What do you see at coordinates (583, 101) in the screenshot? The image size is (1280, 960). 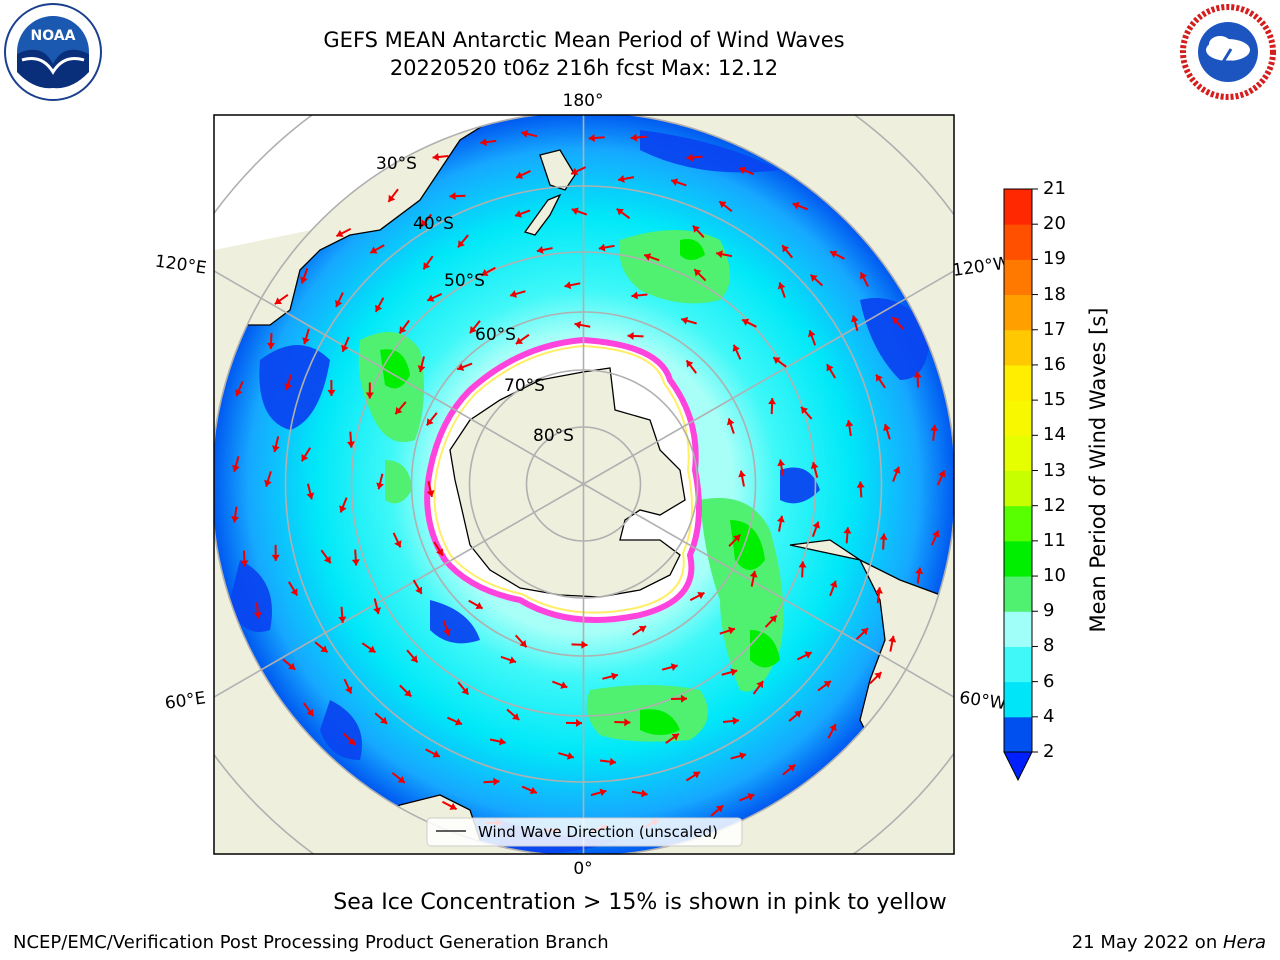 I see `lon-label-top: 180°` at bounding box center [583, 101].